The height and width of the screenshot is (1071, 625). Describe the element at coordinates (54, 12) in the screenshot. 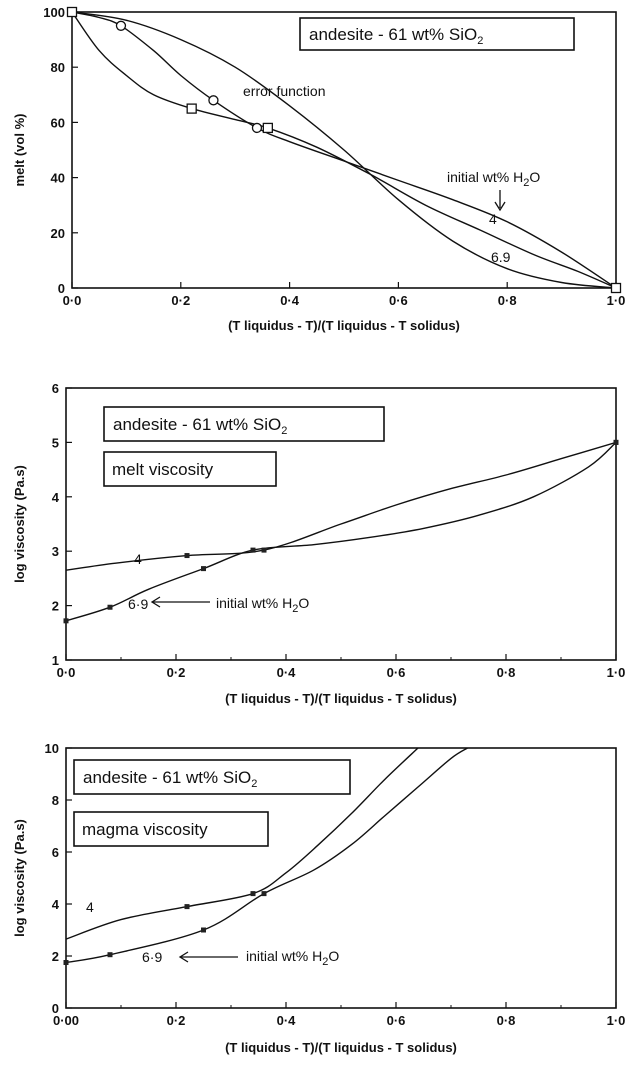

I see `y-tick-label: 100` at that location.